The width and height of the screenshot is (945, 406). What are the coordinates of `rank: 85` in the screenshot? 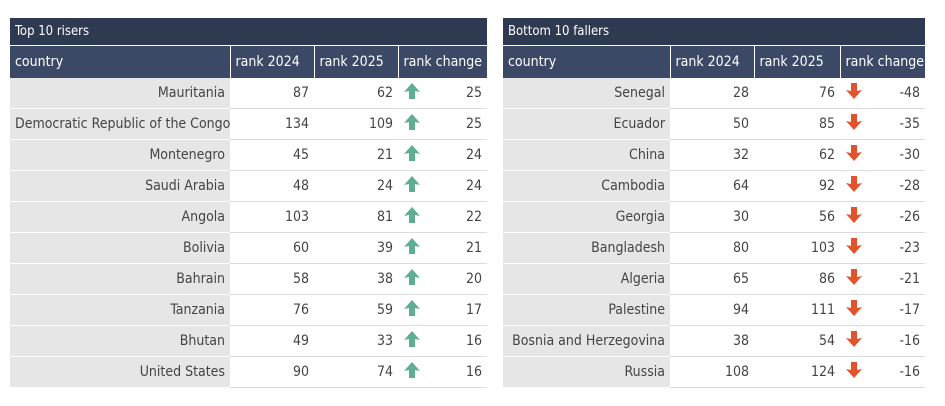 It's located at (797, 124).